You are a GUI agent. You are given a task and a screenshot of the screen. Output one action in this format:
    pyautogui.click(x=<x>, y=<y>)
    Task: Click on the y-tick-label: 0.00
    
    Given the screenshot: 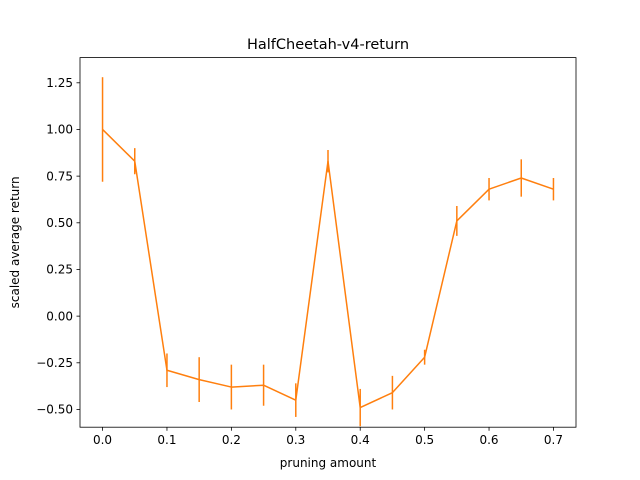 What is the action you would take?
    pyautogui.click(x=59, y=316)
    